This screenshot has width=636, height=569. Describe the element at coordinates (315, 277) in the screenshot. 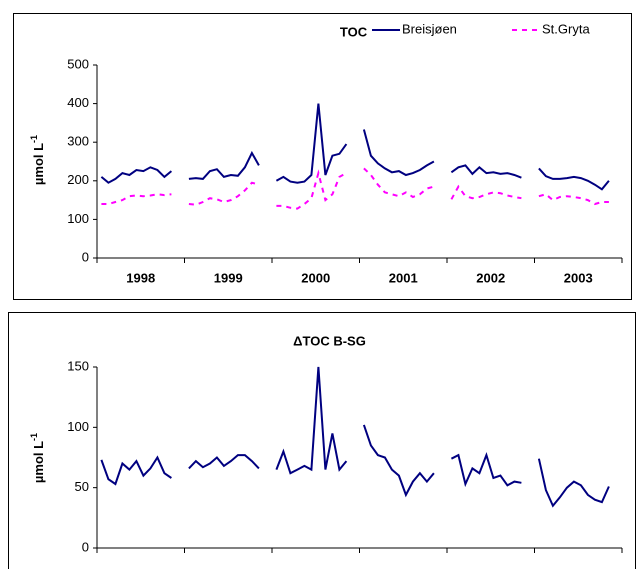

I see `x-tick-label: 2000` at that location.